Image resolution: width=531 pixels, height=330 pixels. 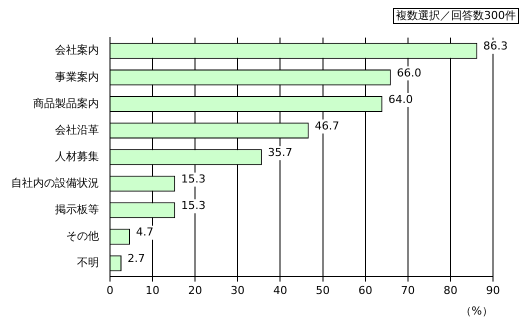 What do you see at coordinates (495, 46) in the screenshot?
I see `data-label: 86.3` at bounding box center [495, 46].